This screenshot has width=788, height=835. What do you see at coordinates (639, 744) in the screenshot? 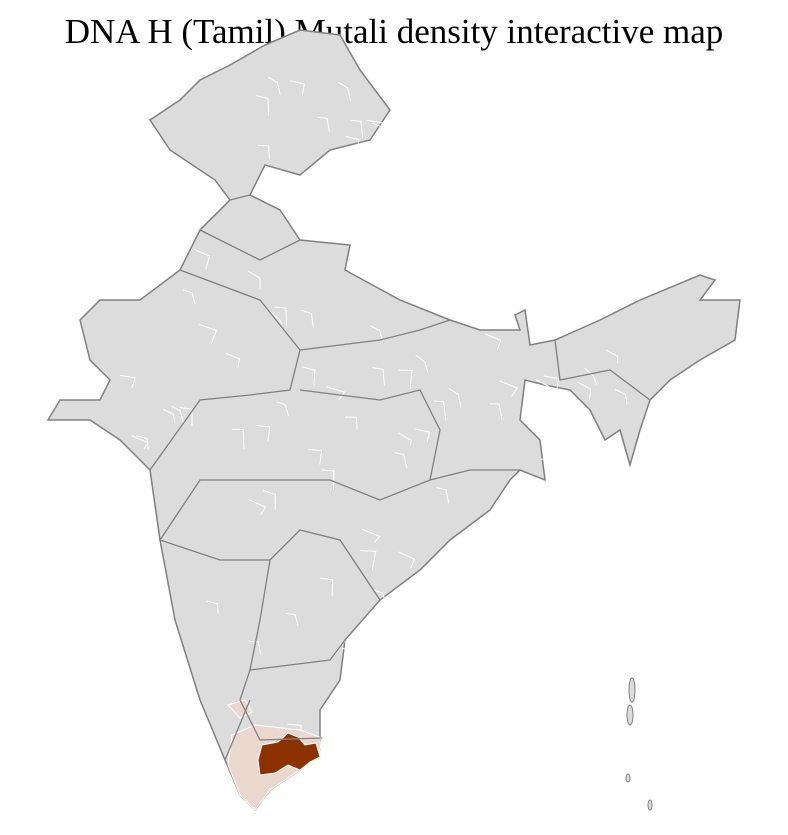
I see `andaman-nicobar-islands` at bounding box center [639, 744].